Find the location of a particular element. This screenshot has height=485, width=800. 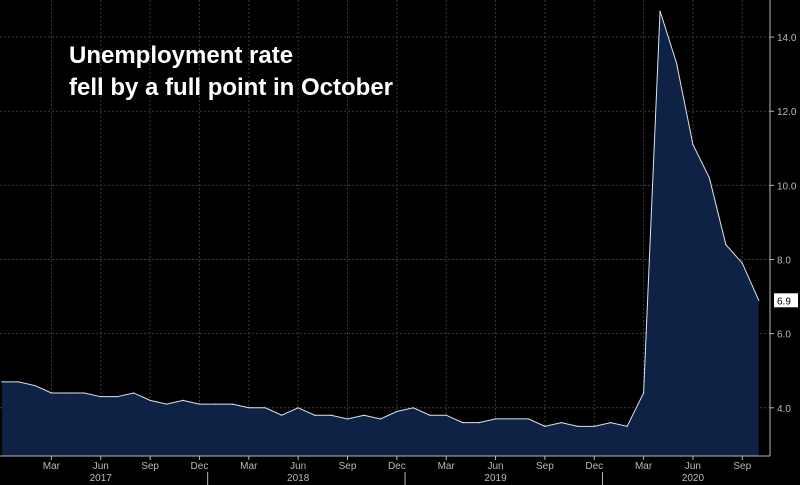

ytick-label-4: 12.0 is located at coordinates (787, 112).